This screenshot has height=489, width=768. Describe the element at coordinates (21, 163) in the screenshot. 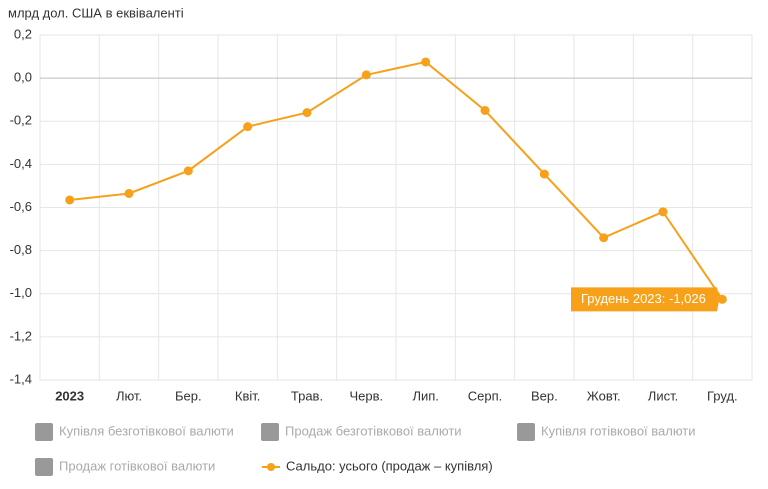

I see `y-tick-label: -0,4` at that location.